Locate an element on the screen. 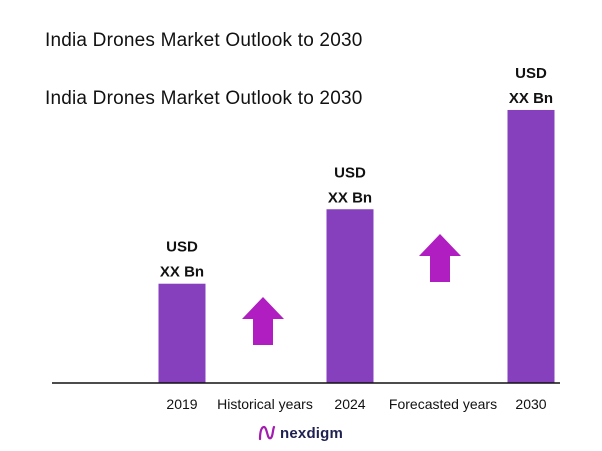  period-annotation: Historical years is located at coordinates (265, 404).